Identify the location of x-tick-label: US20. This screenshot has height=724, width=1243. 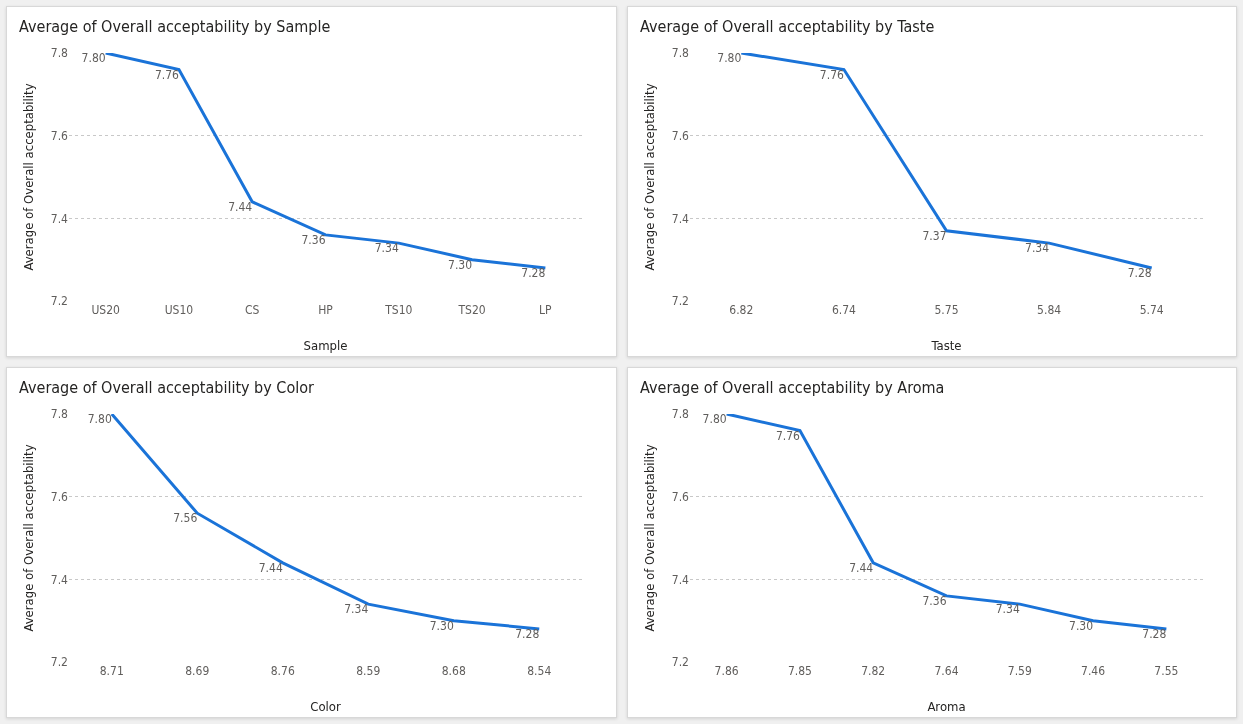
(106, 310).